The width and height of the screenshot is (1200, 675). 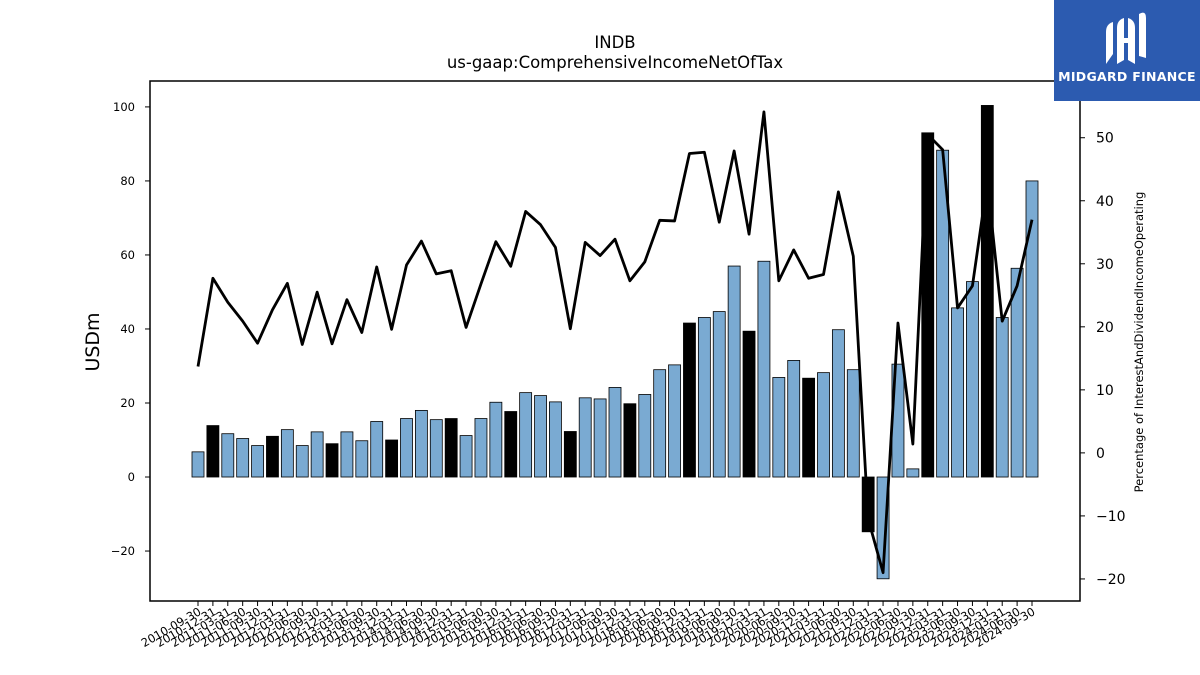 I want to click on y-tick-label: 100, so click(x=124, y=107).